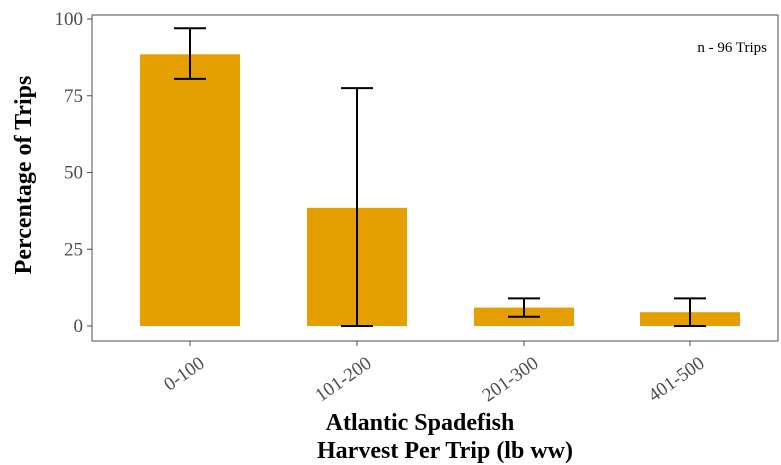  Describe the element at coordinates (73, 249) in the screenshot. I see `y-tick-label: 25` at that location.